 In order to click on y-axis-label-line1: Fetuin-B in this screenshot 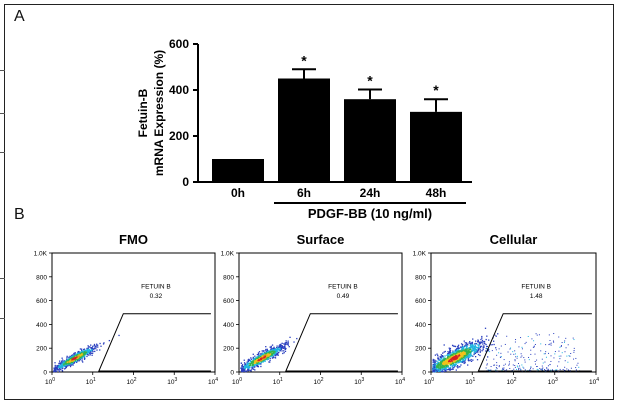, I will do `click(143, 112)`.